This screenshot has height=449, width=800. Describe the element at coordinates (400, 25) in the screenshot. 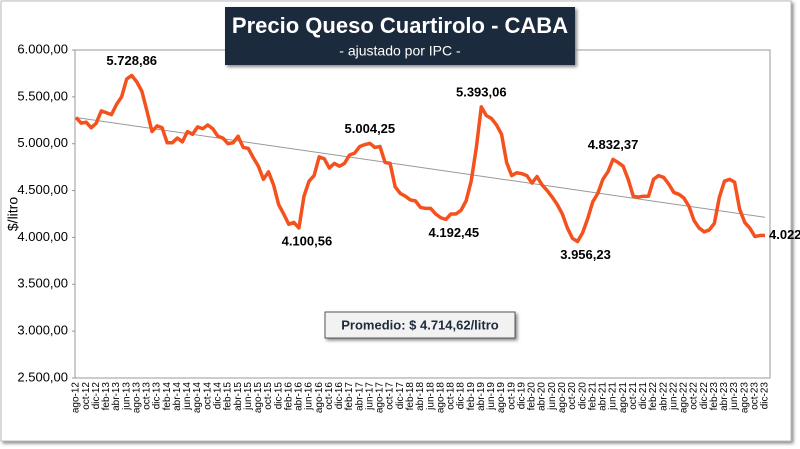

I see `chart-title: Precio Queso Cuartirolo - CABA` at that location.